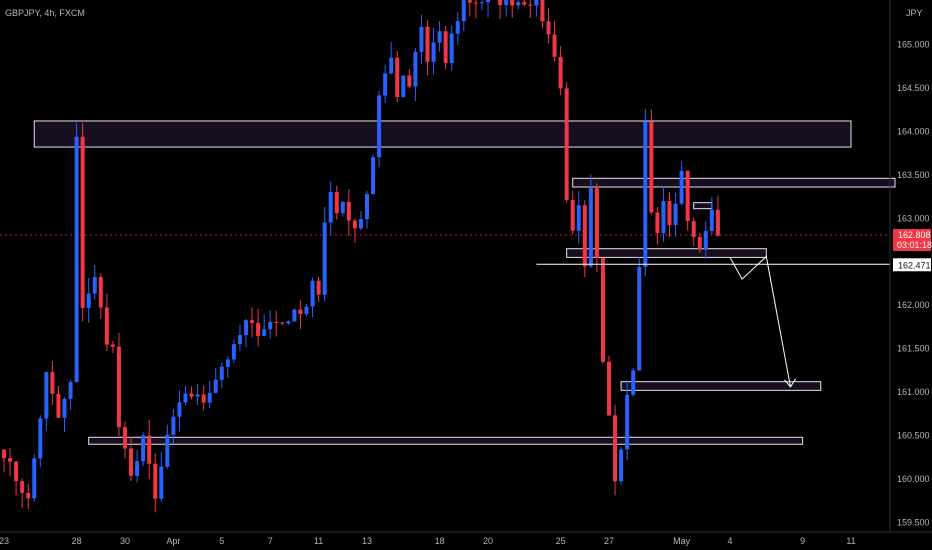 Image resolution: width=932 pixels, height=550 pixels. What do you see at coordinates (913, 131) in the screenshot?
I see `price-tick-label: 164.000` at bounding box center [913, 131].